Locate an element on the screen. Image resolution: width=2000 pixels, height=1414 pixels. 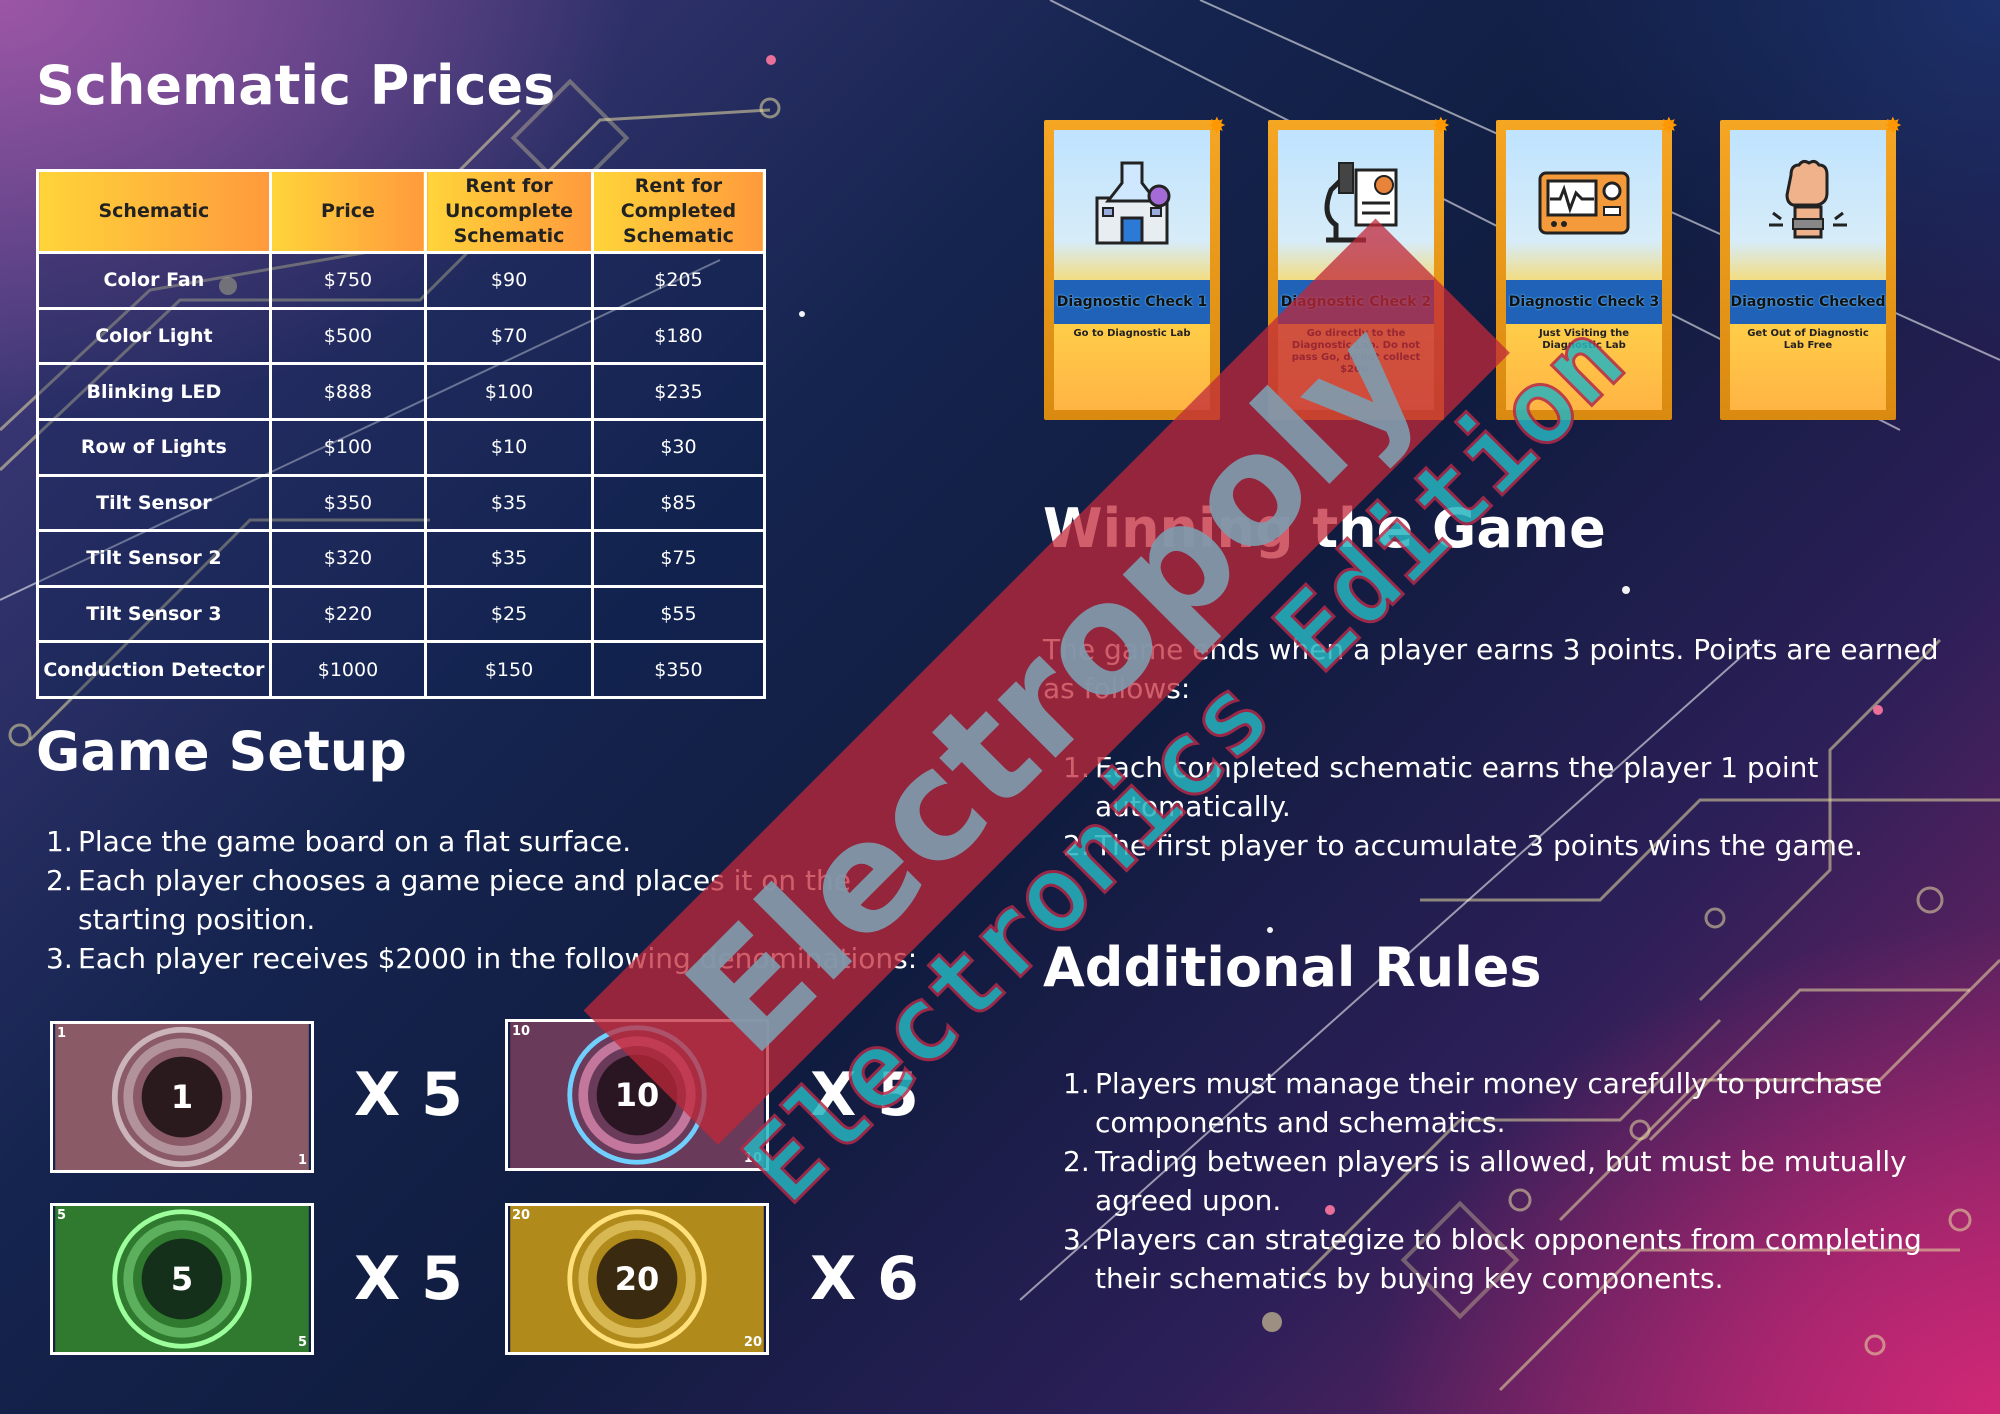
table-row: Conduction Detector $1000 $150 $350 is located at coordinates (401, 669).